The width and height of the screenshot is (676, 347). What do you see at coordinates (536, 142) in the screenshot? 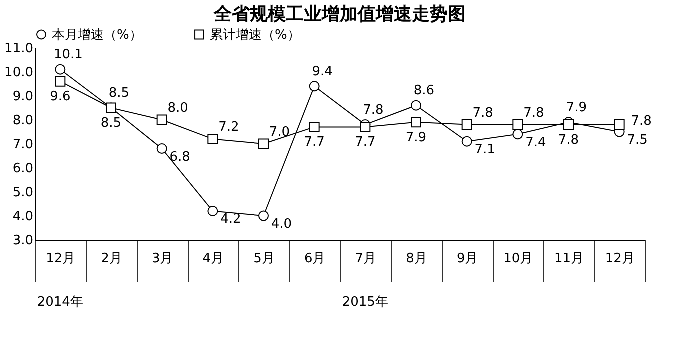
I see `data-label: 7.4` at bounding box center [536, 142].